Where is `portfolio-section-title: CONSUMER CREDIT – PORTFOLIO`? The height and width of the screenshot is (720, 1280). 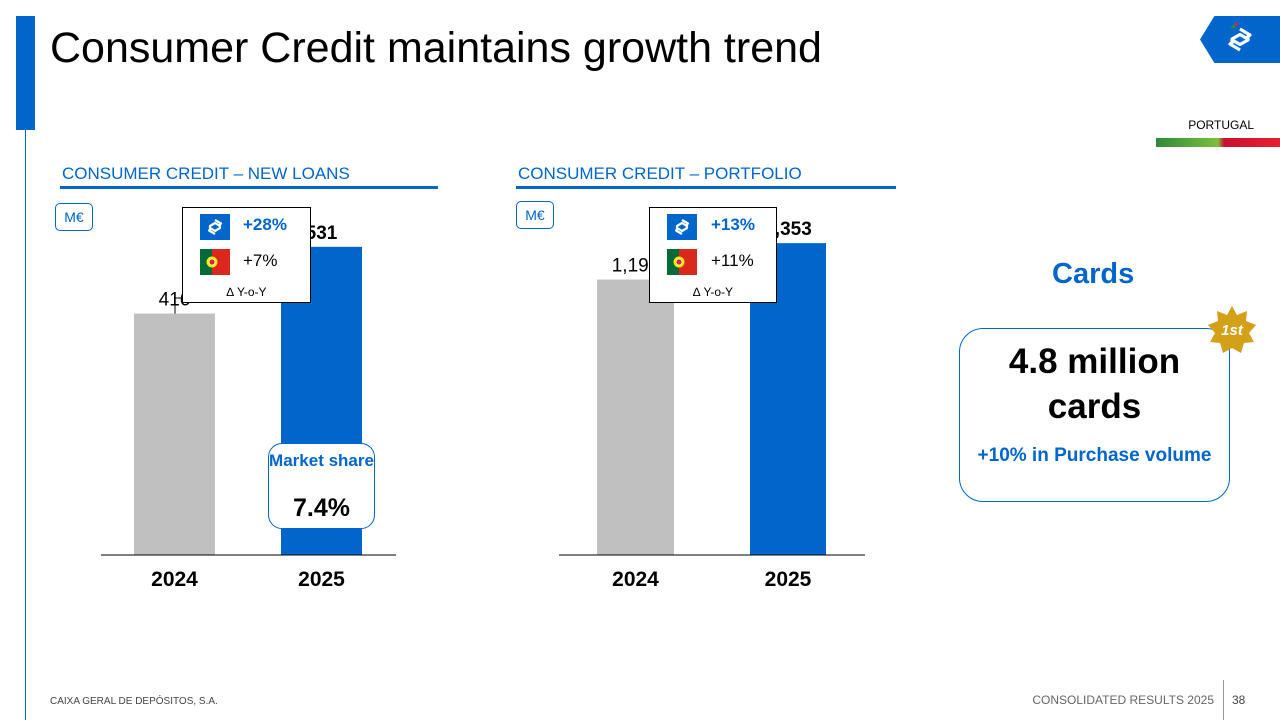 portfolio-section-title: CONSUMER CREDIT – PORTFOLIO is located at coordinates (660, 173).